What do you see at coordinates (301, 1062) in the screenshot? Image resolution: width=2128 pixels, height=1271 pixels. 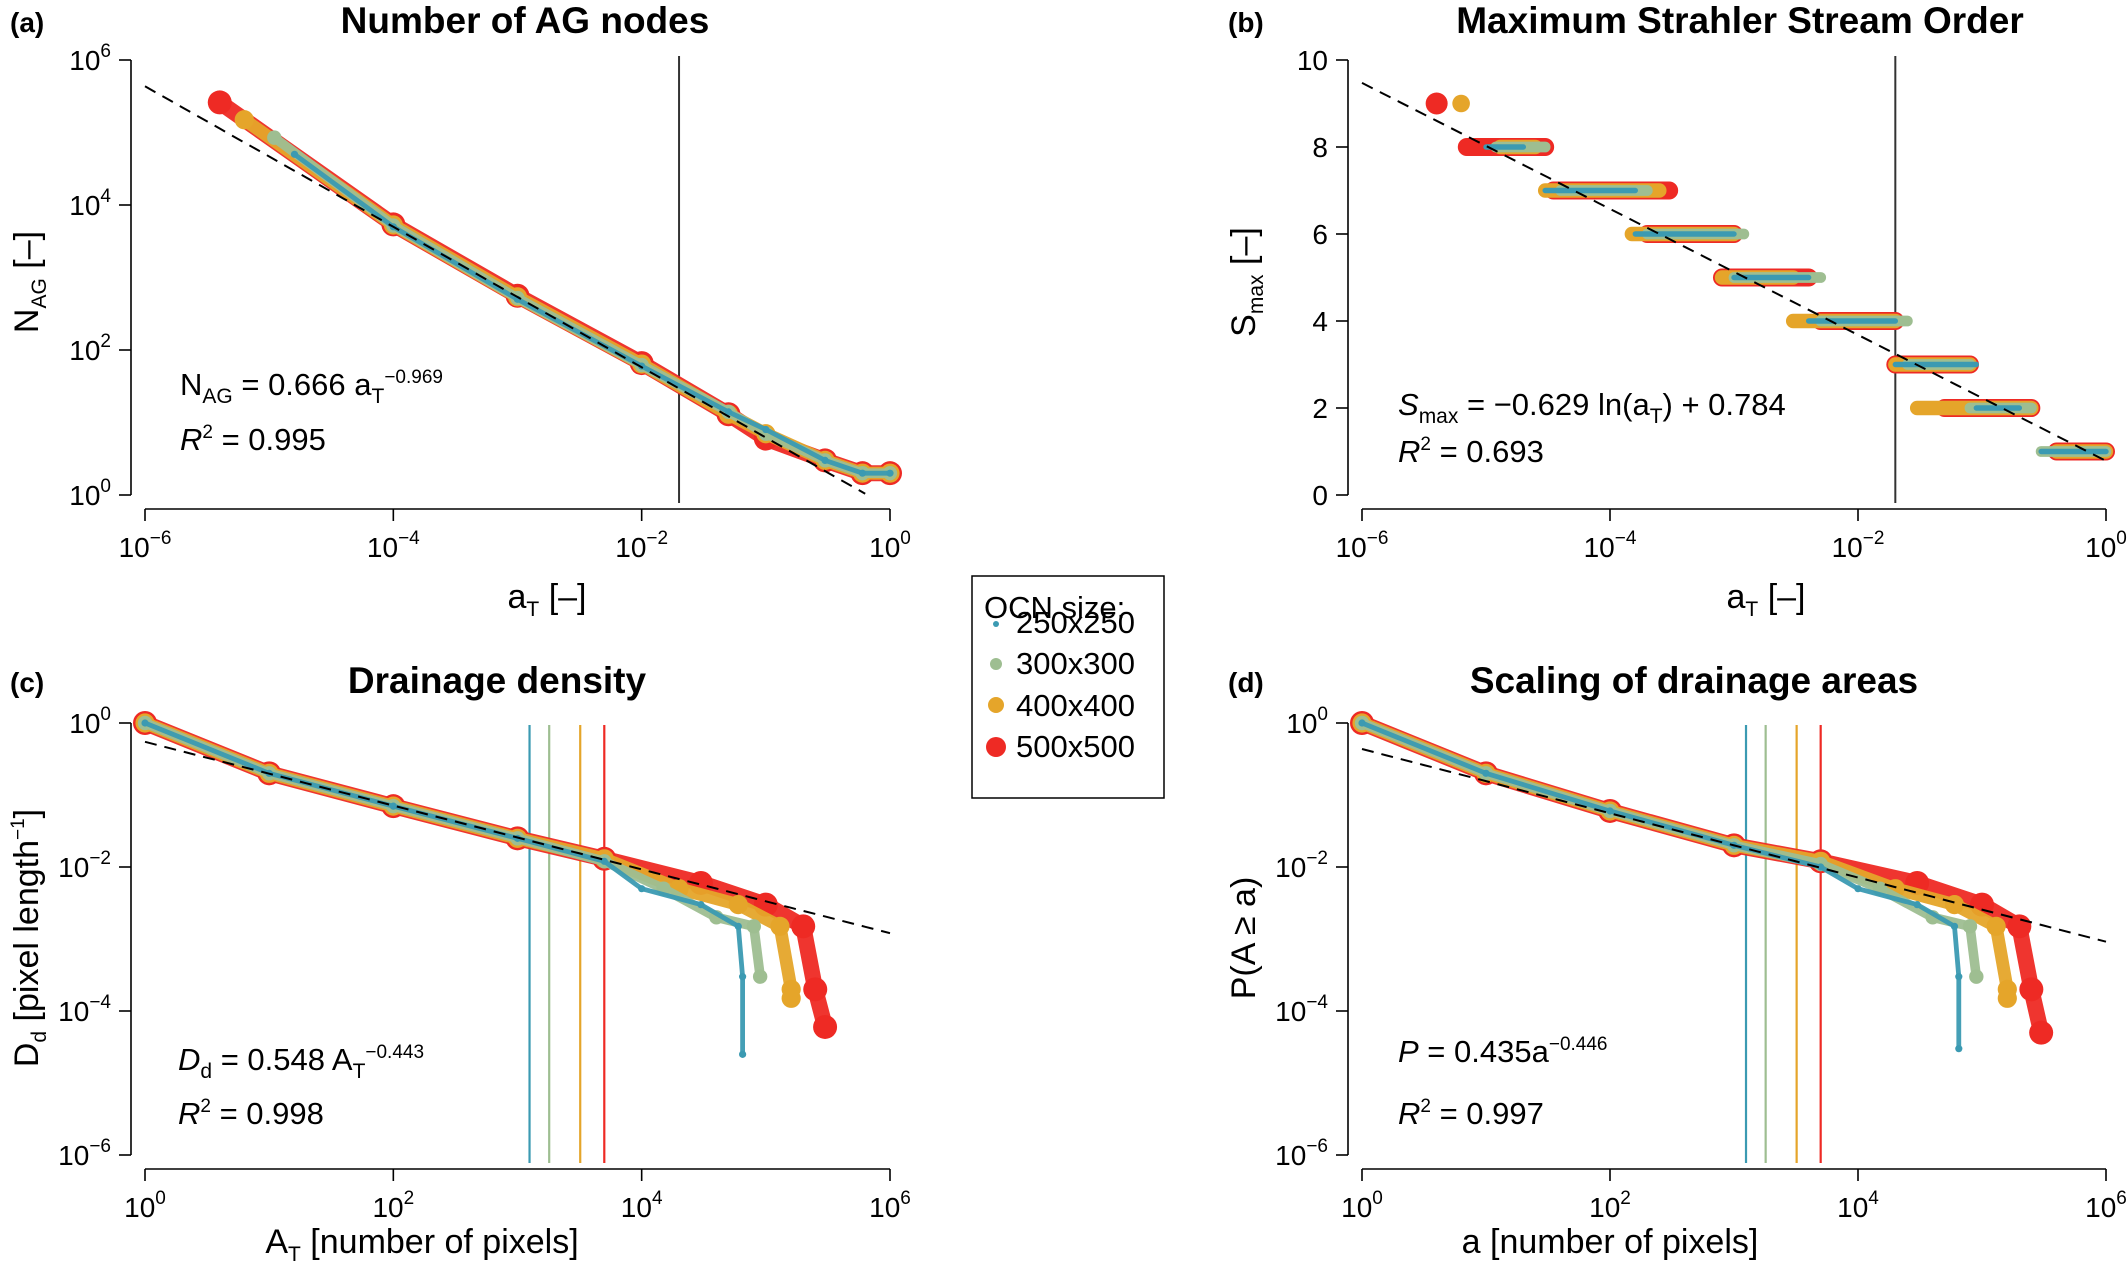 I see `fit-equation: Dd = 0.548 AT−0.443` at bounding box center [301, 1062].